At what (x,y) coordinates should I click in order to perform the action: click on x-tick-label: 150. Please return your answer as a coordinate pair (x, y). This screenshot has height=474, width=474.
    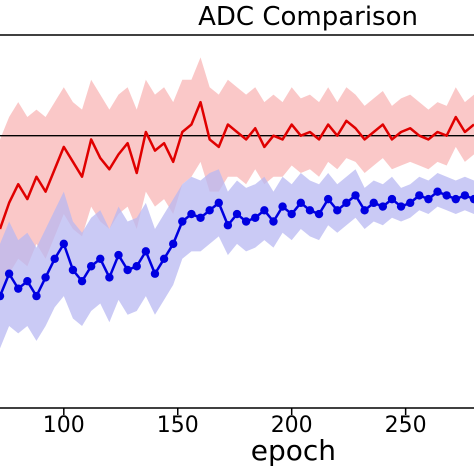
    Looking at the image, I should click on (178, 425).